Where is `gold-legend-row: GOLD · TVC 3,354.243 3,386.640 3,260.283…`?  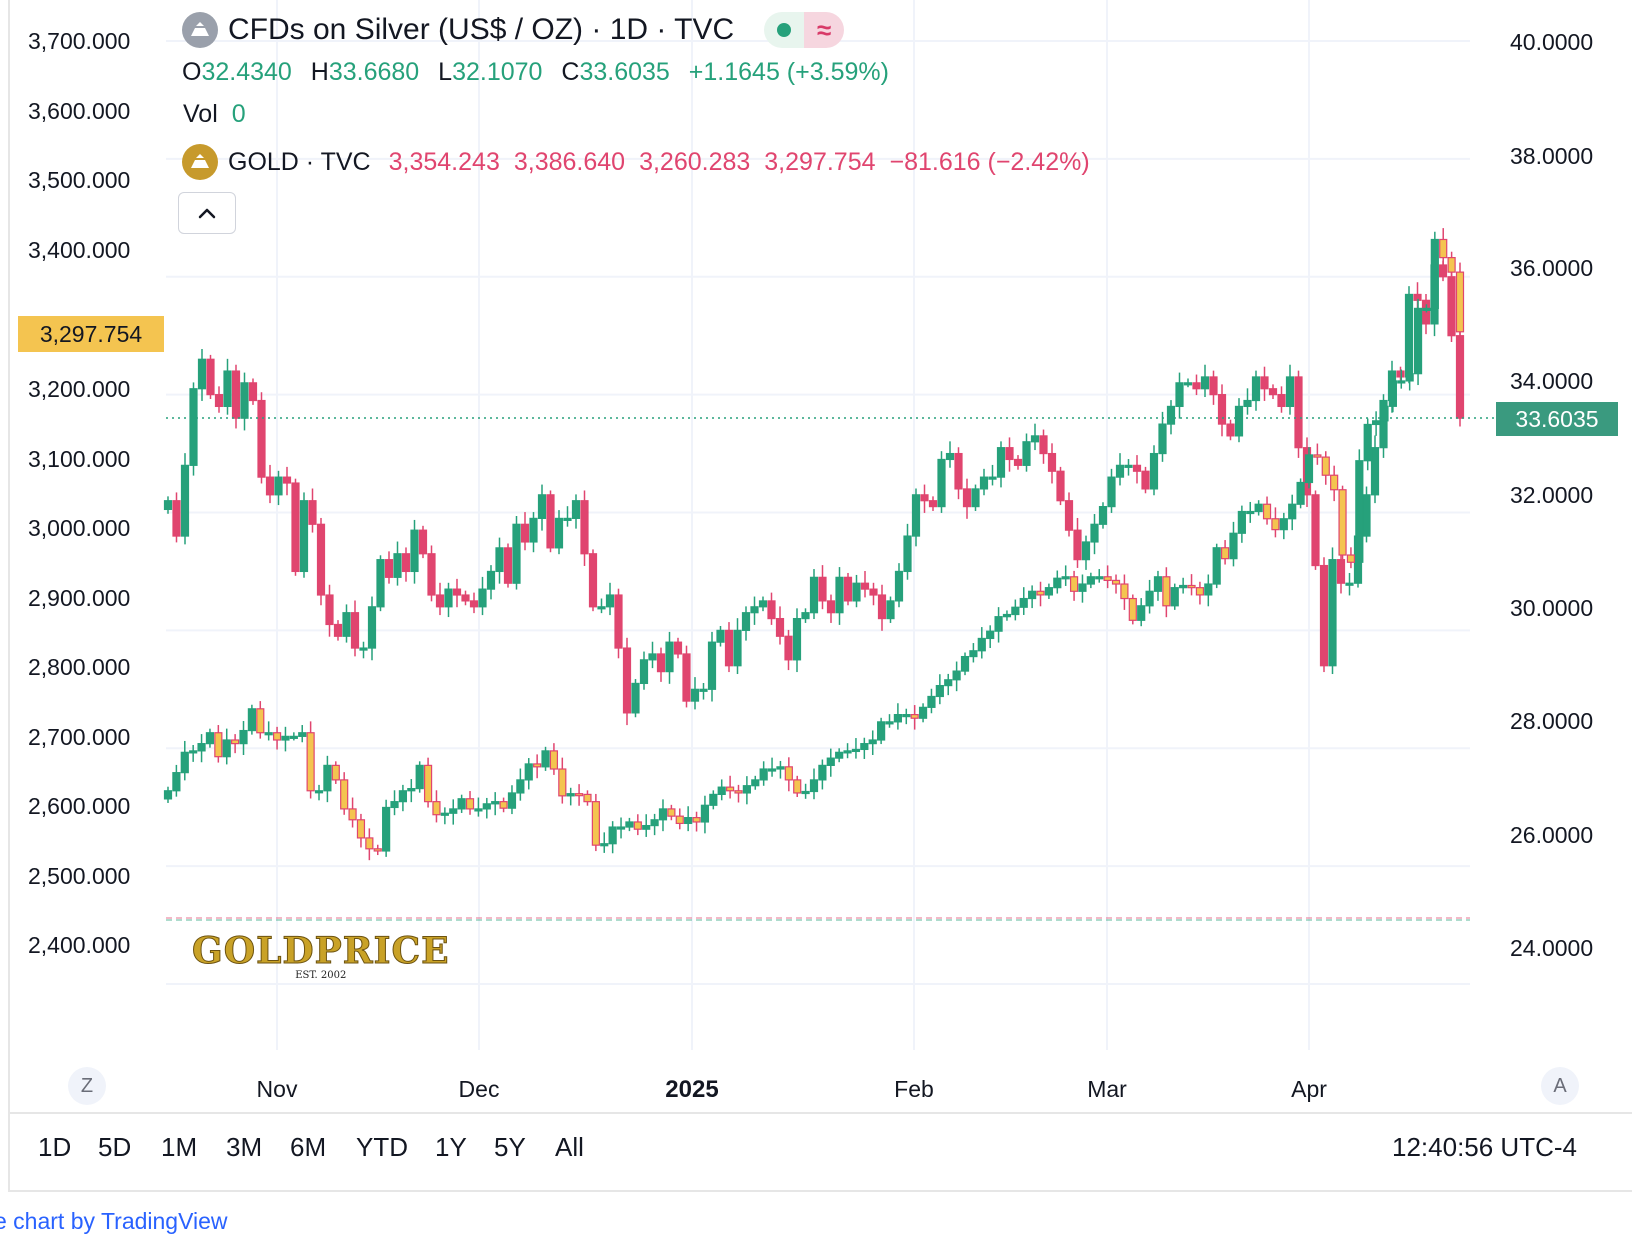
gold-legend-row: GOLD · TVC 3,354.243 3,386.640 3,260.283… is located at coordinates (643, 162).